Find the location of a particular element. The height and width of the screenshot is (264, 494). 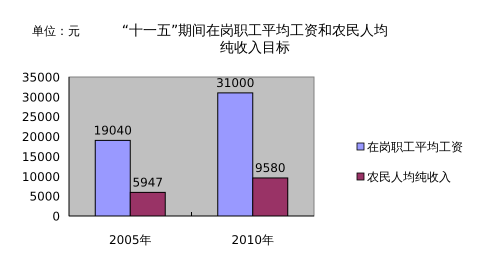

data-label: 5947 is located at coordinates (148, 182).